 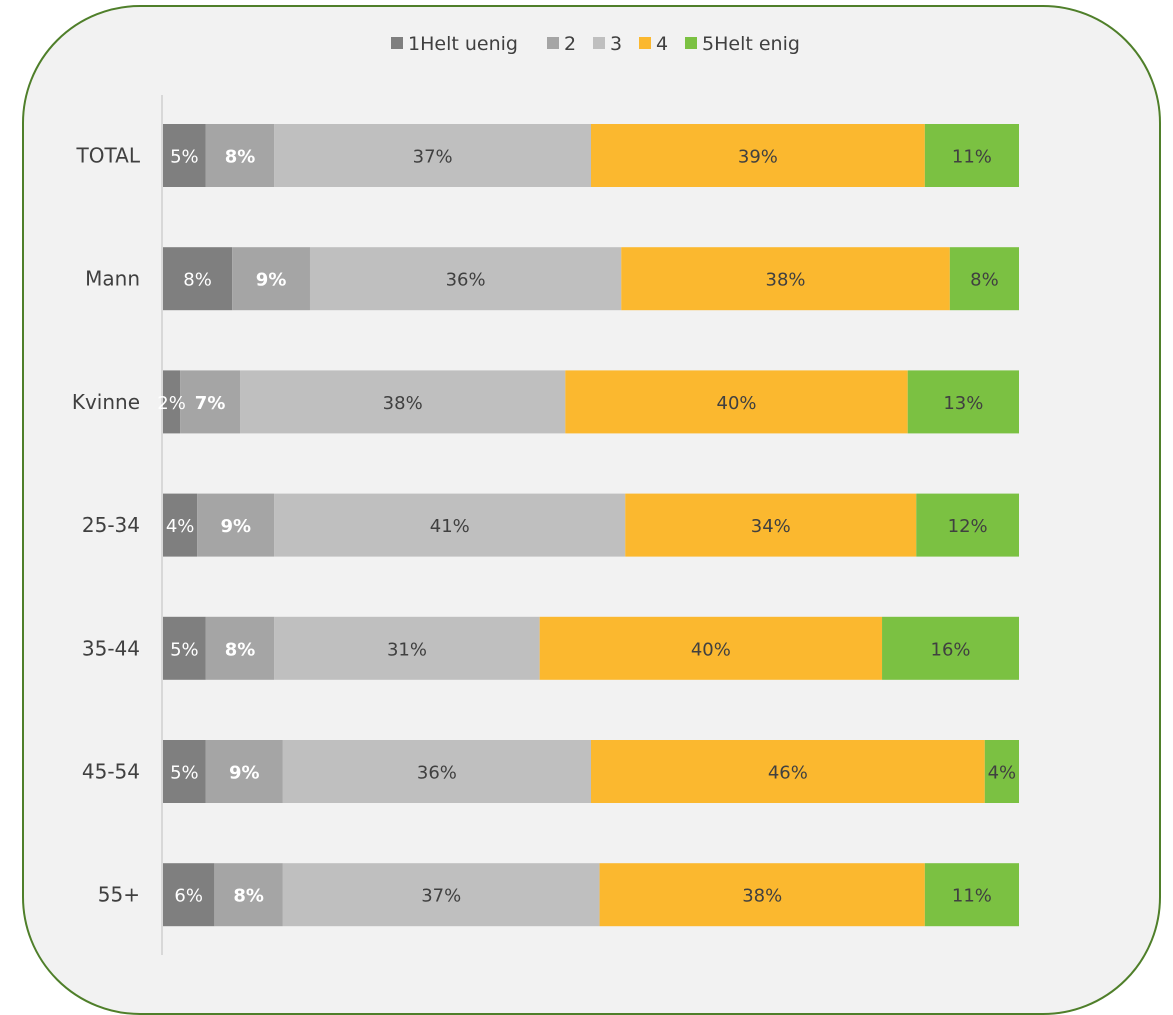 I want to click on legend-label-4: 4, so click(x=662, y=44).